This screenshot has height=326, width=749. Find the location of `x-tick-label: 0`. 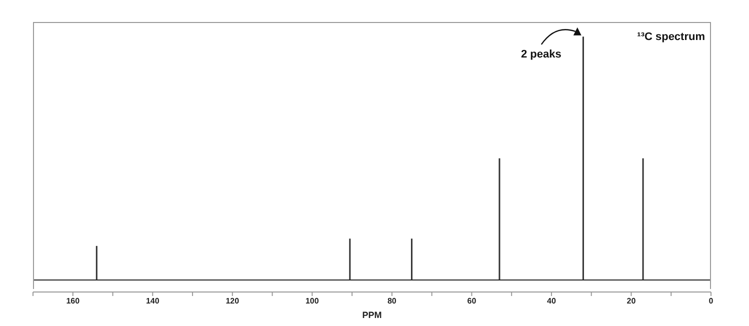

x-tick-label: 0 is located at coordinates (711, 301).